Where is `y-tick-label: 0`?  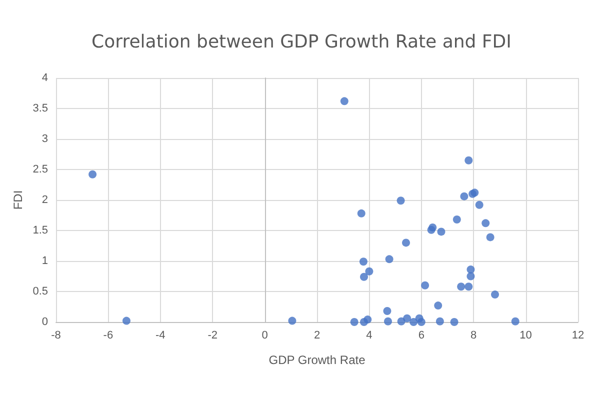
y-tick-label: 0 is located at coordinates (45, 322).